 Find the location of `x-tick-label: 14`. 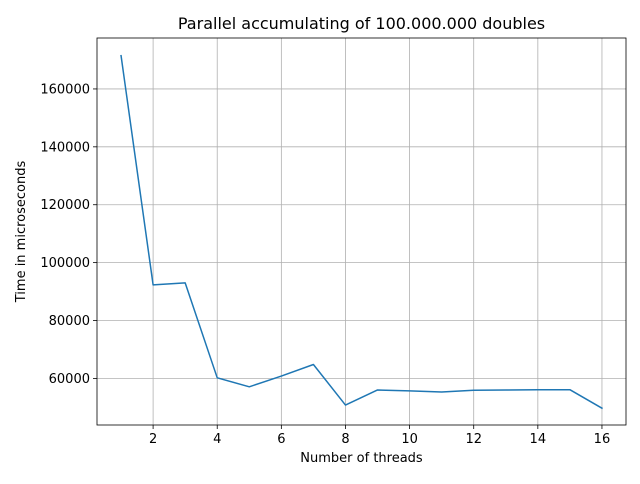

x-tick-label: 14 is located at coordinates (538, 439).